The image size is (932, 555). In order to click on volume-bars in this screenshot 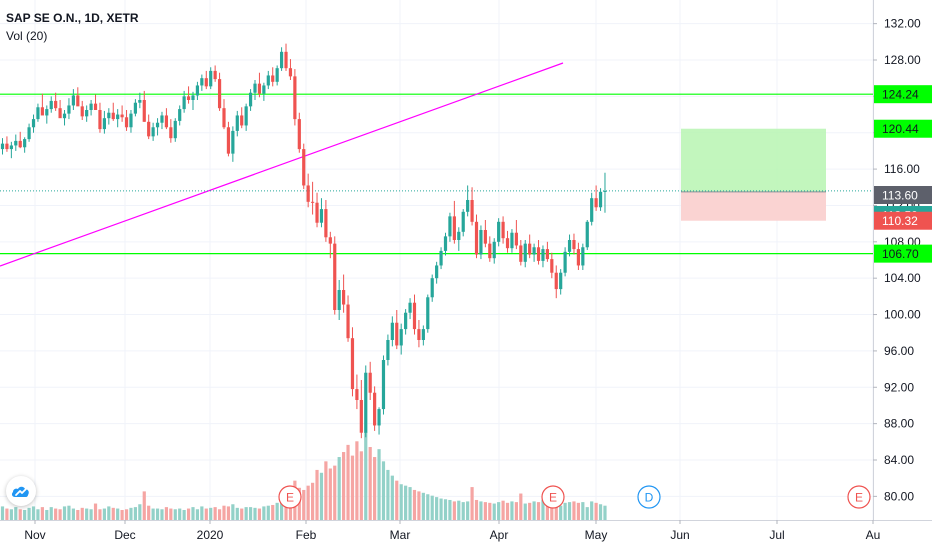, I will do `click(303, 476)`.